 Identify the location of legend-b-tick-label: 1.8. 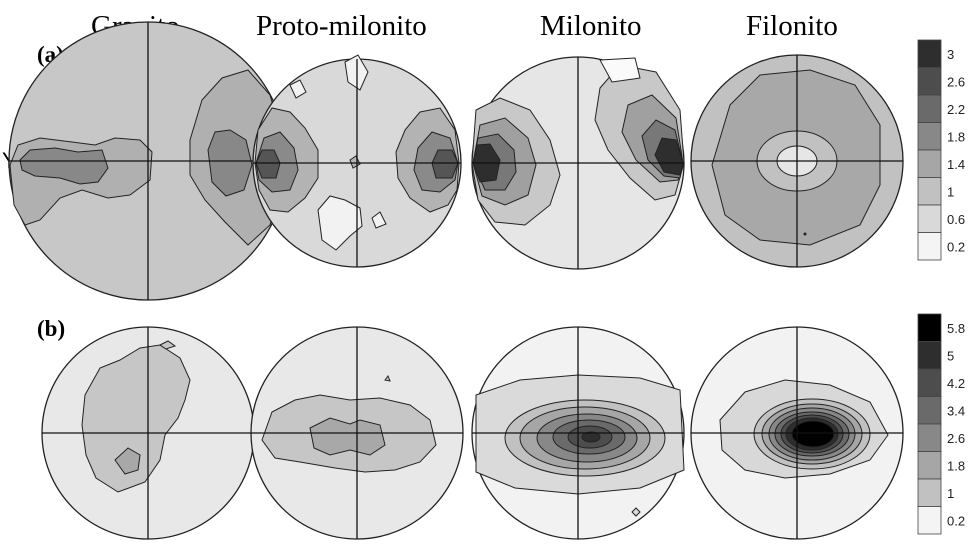
(956, 465).